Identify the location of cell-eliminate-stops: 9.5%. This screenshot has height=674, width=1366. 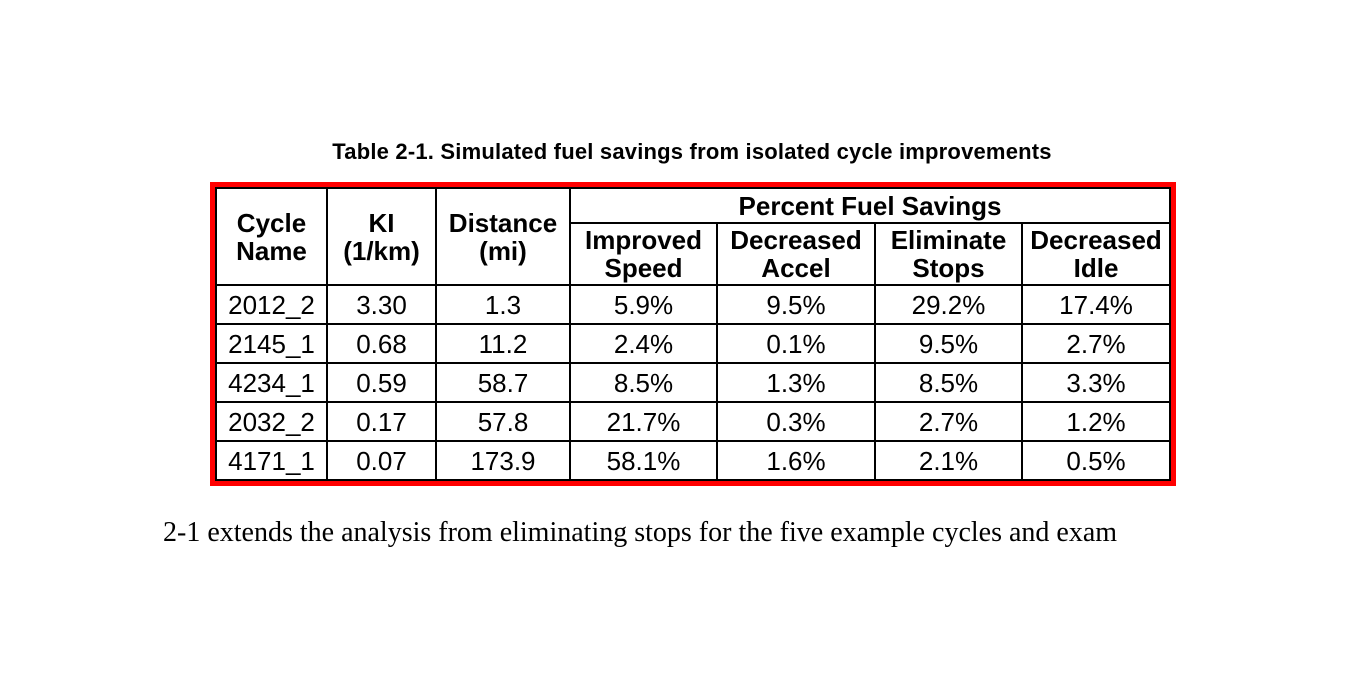
(948, 343).